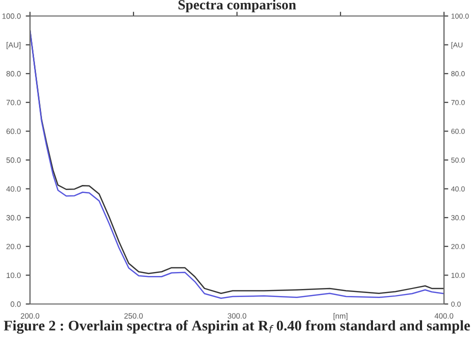 This screenshot has height=338, width=474. Describe the element at coordinates (237, 6) in the screenshot. I see `chart-title: Spectra comparison` at that location.